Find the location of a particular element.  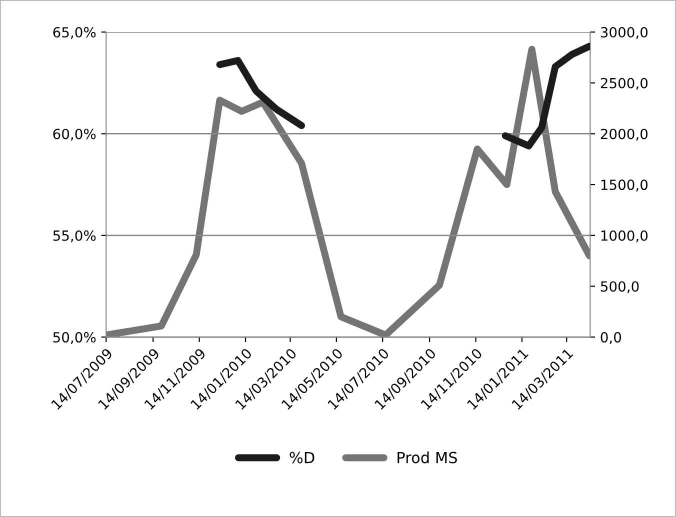

y2-tick-label: 1500,0 is located at coordinates (624, 186).